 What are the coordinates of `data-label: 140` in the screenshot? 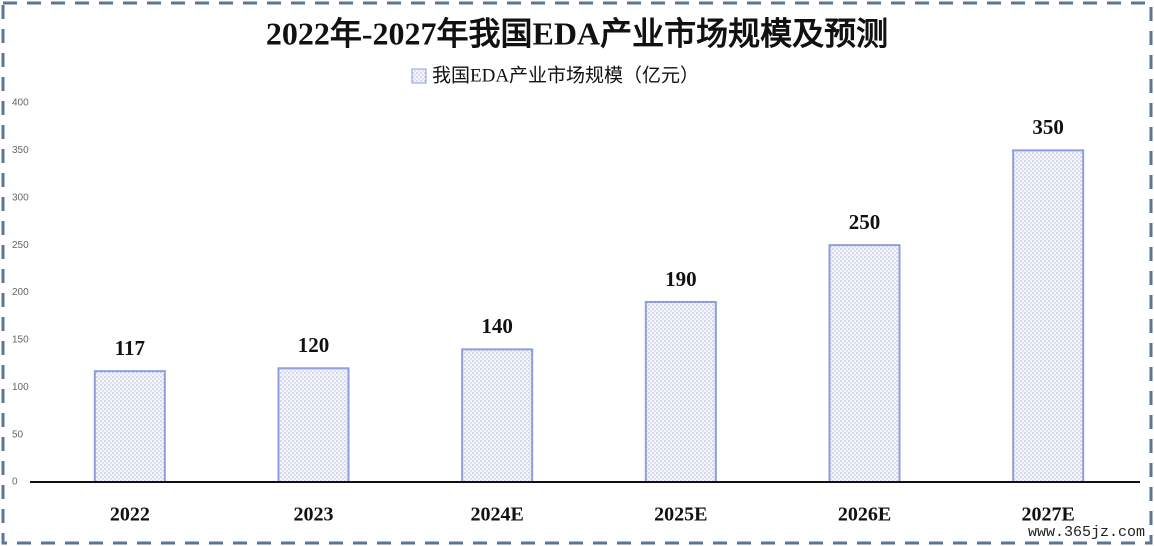 It's located at (497, 326).